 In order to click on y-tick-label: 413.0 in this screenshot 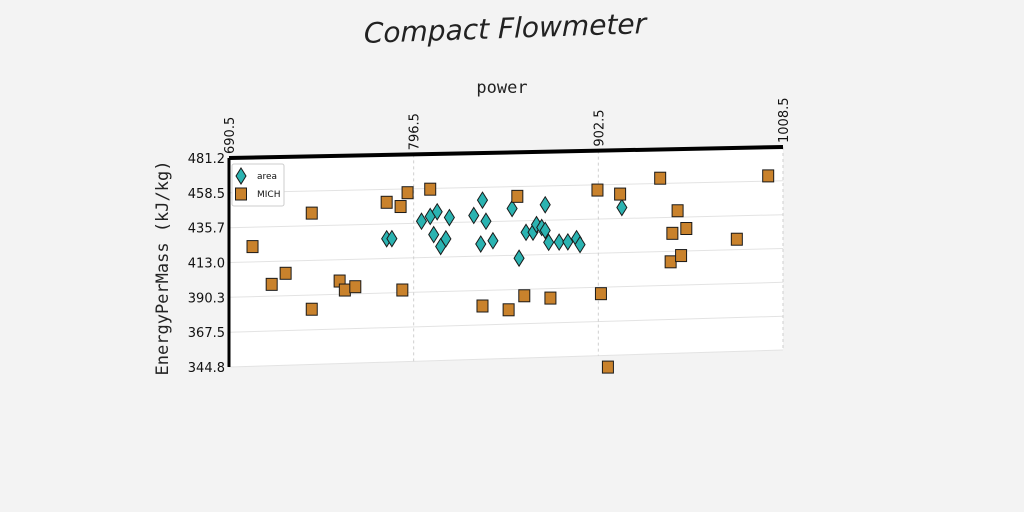, I will do `click(206, 264)`.